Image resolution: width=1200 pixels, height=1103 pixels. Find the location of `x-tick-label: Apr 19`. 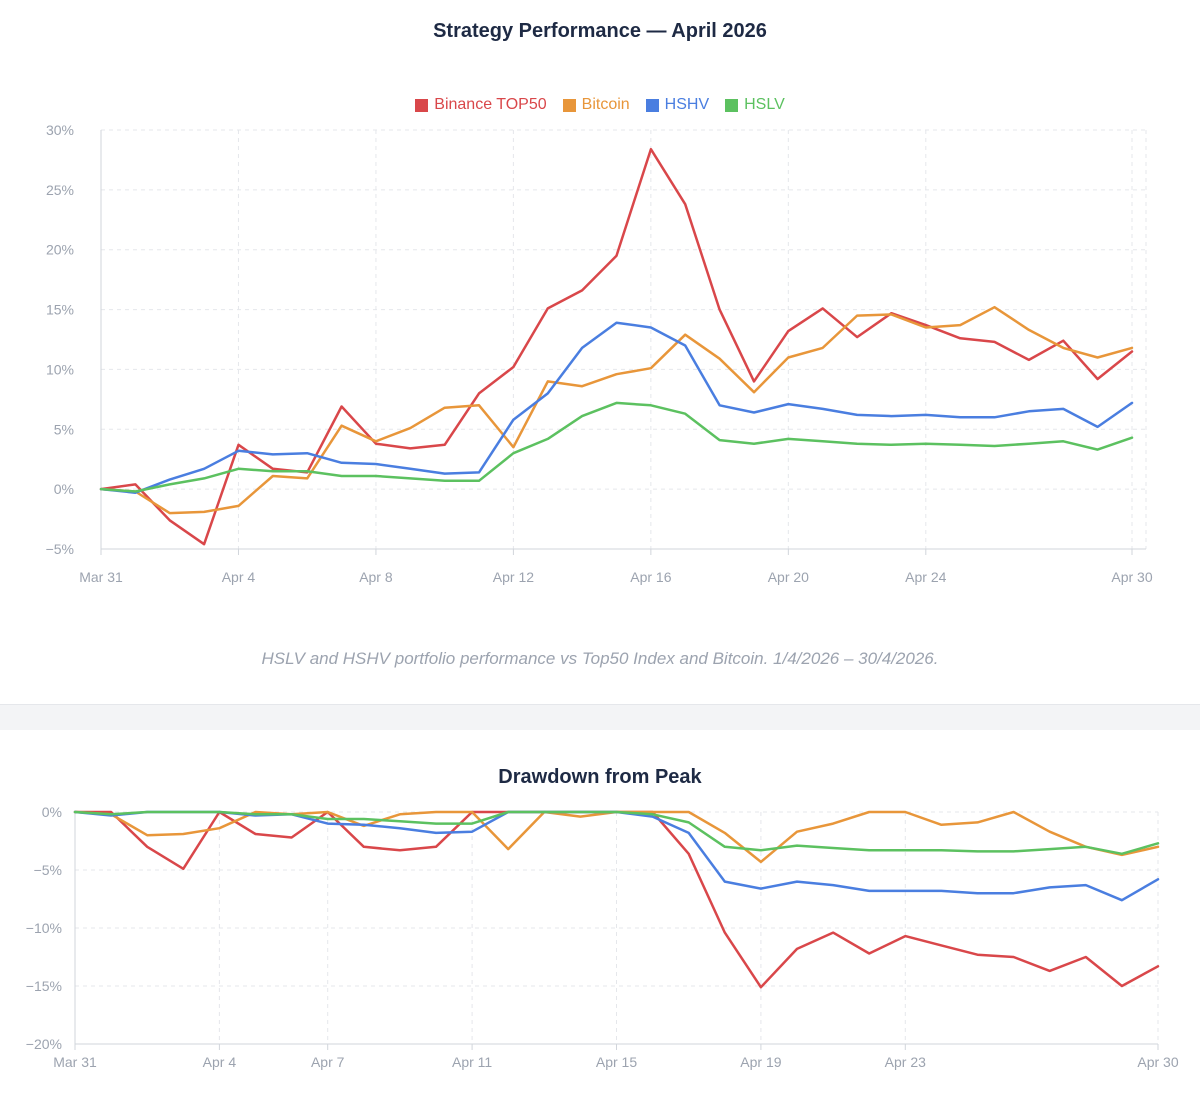

x-tick-label: Apr 19 is located at coordinates (760, 1062).